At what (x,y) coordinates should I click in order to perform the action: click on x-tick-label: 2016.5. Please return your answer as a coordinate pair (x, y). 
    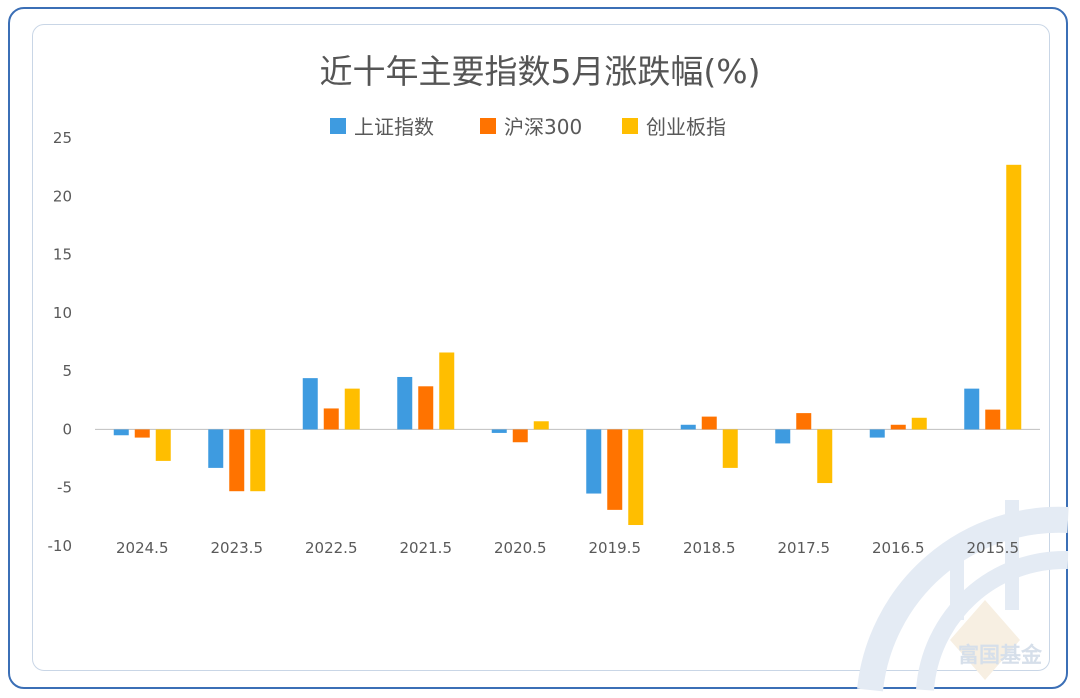
    Looking at the image, I should click on (898, 548).